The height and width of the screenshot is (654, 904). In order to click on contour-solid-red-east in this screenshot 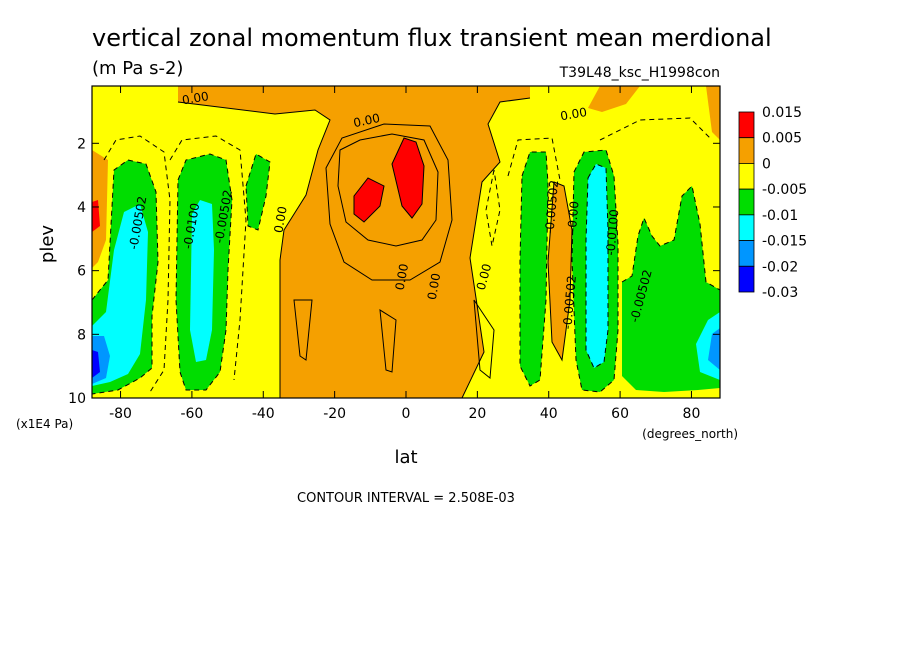, I will do `click(408, 178)`.